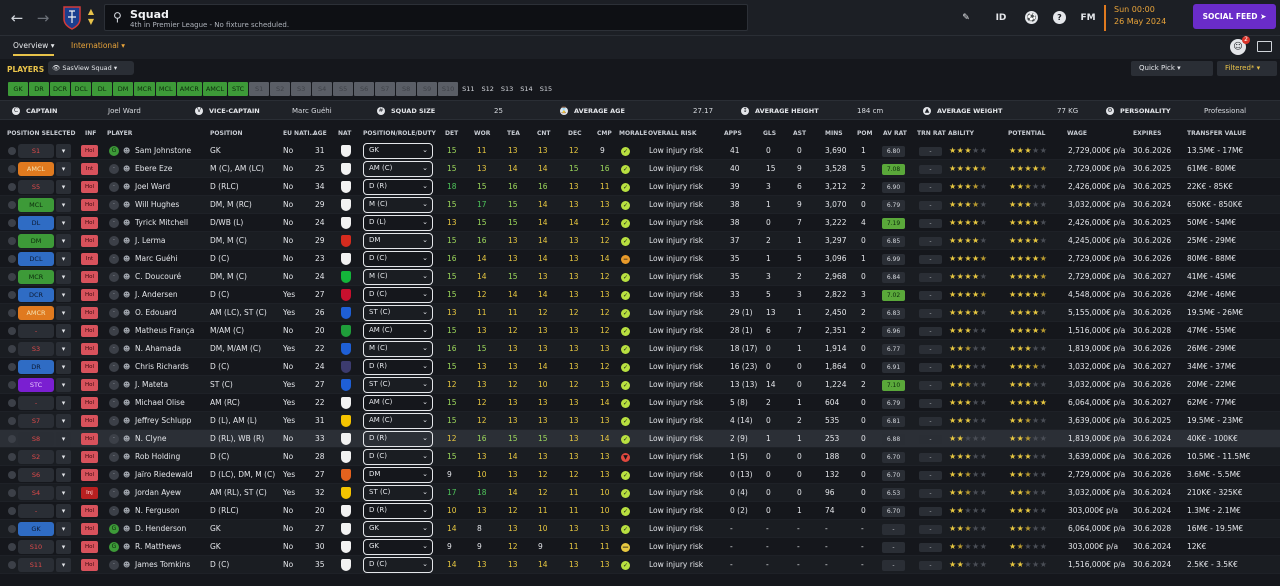  What do you see at coordinates (123, 89) in the screenshot?
I see `position-chip-dm: DM` at bounding box center [123, 89].